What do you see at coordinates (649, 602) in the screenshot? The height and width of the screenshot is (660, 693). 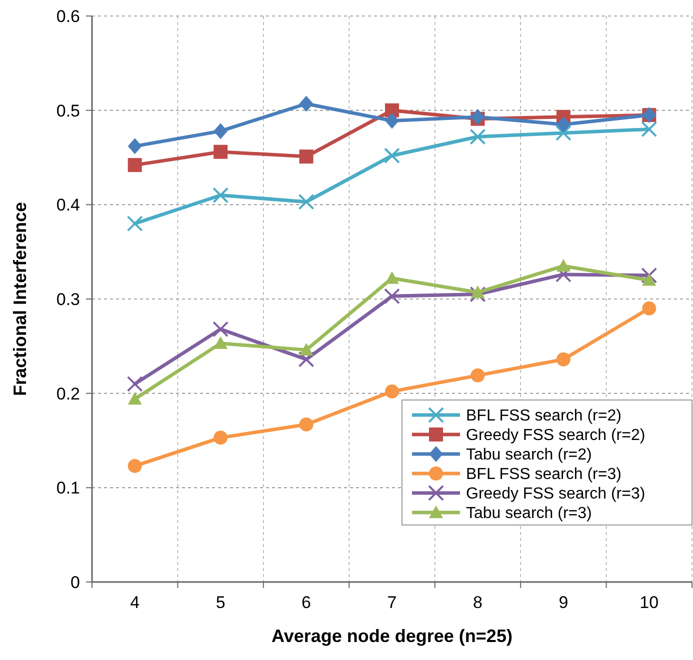 I see `x-tick-label: 10` at bounding box center [649, 602].